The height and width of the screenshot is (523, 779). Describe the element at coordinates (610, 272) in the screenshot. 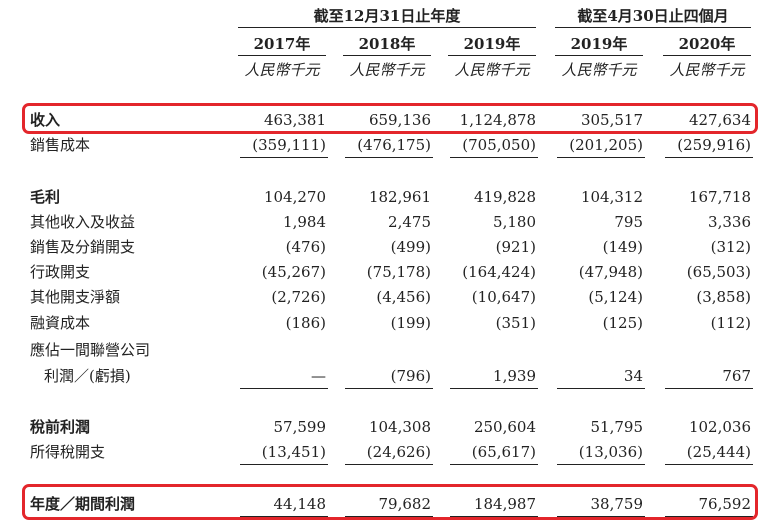

I see `cell-2019-4m: (47,948)` at that location.